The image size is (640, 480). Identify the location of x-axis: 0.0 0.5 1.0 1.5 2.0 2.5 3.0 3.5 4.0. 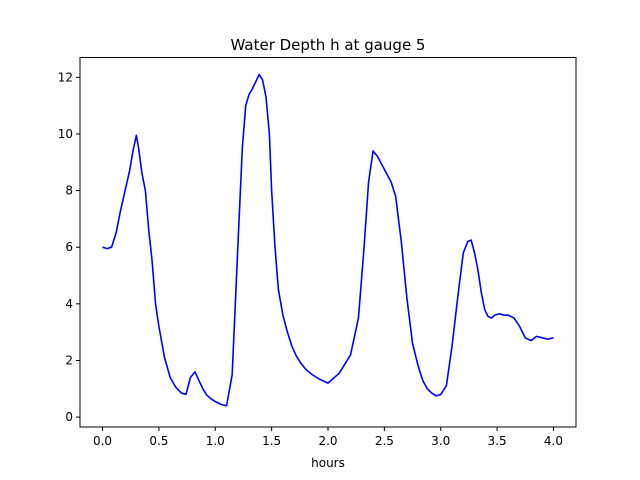
(328, 437).